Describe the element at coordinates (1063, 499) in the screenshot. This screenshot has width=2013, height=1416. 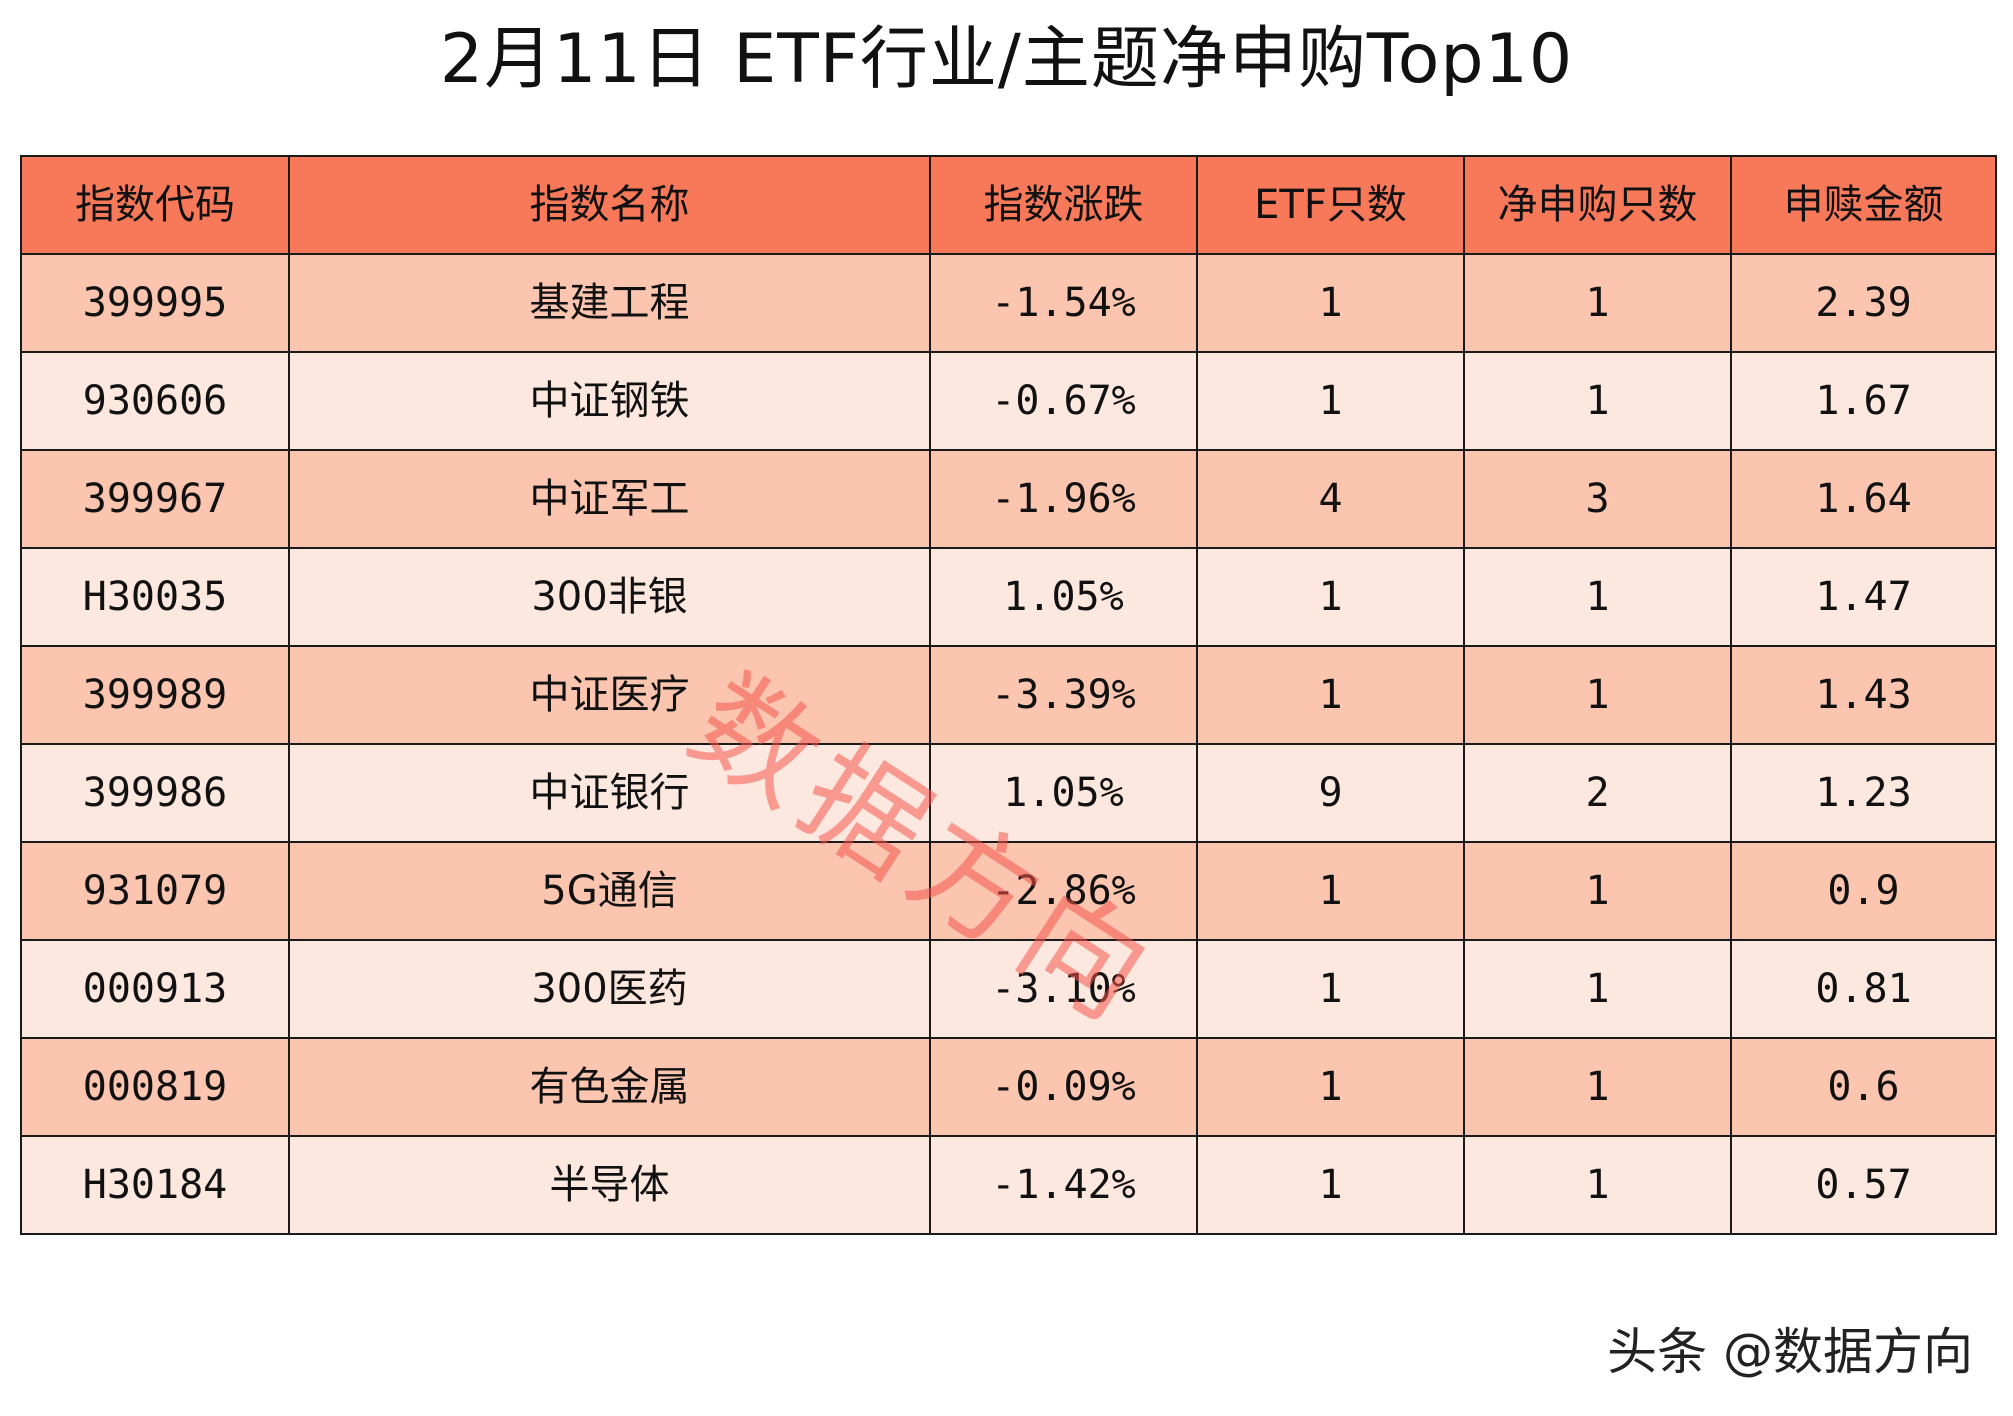
I see `cell-index-change: -1.96%` at that location.